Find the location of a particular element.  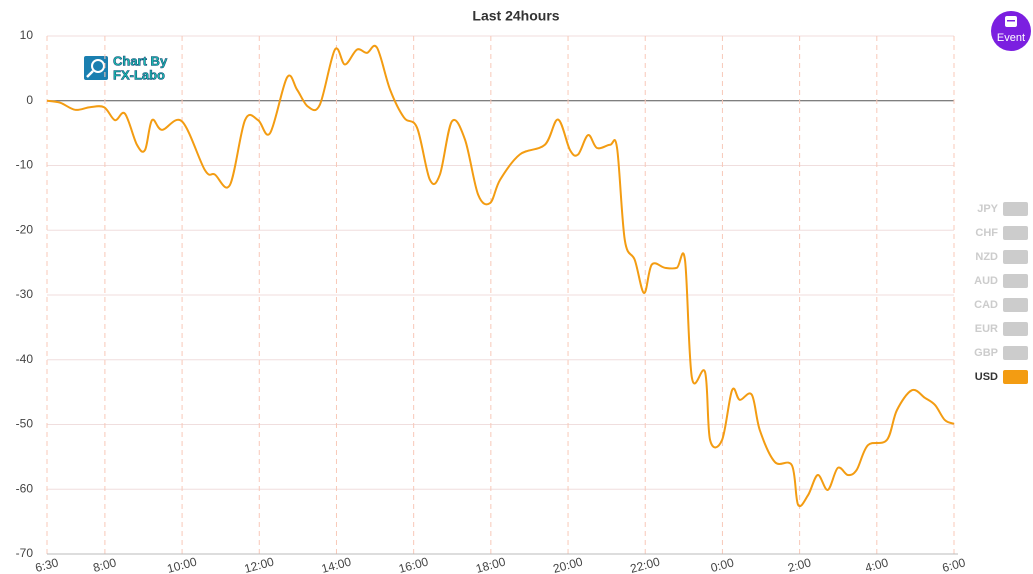

logo: Chart By FX-Labo is located at coordinates (126, 68).